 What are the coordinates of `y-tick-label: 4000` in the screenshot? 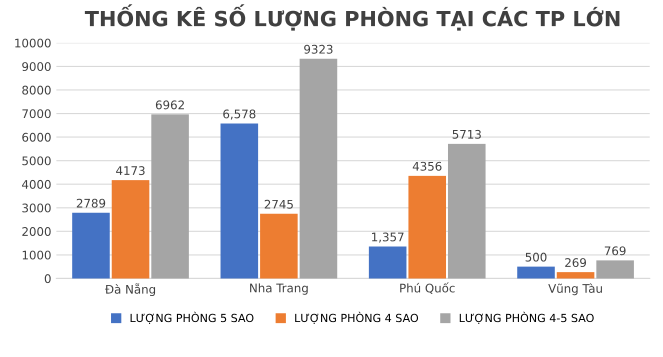 It's located at (36, 184).